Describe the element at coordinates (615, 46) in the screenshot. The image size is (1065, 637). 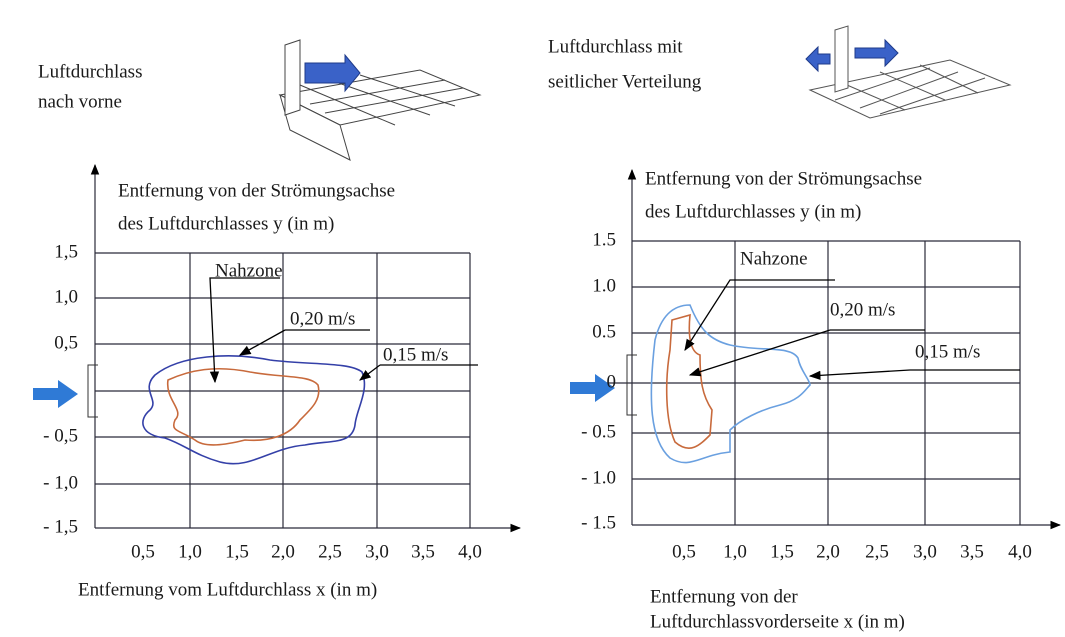
I see `panel-title: Luftdurchlass mit` at that location.